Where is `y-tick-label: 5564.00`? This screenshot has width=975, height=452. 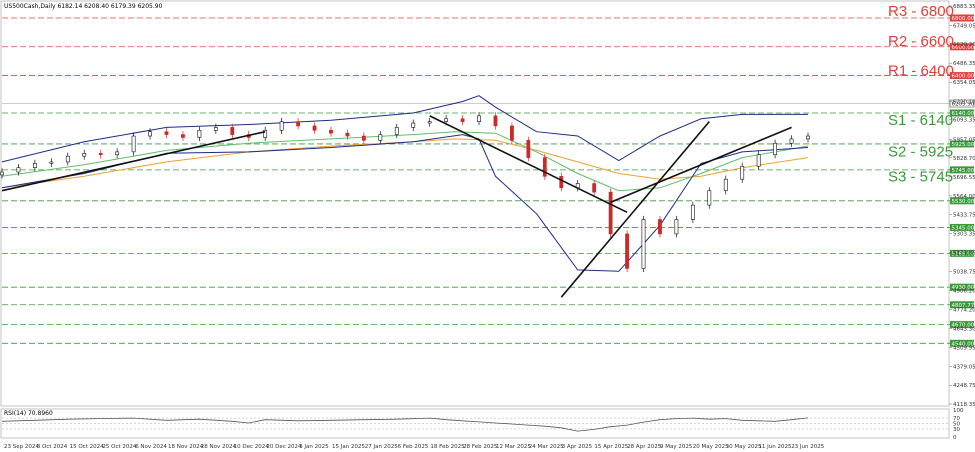
y-tick-label: 5564.00 is located at coordinates (964, 197).